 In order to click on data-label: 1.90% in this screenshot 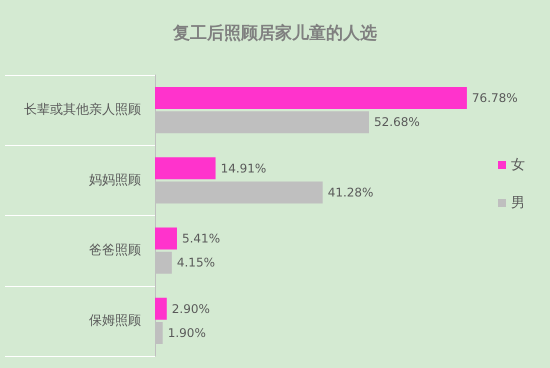, I will do `click(187, 333)`.